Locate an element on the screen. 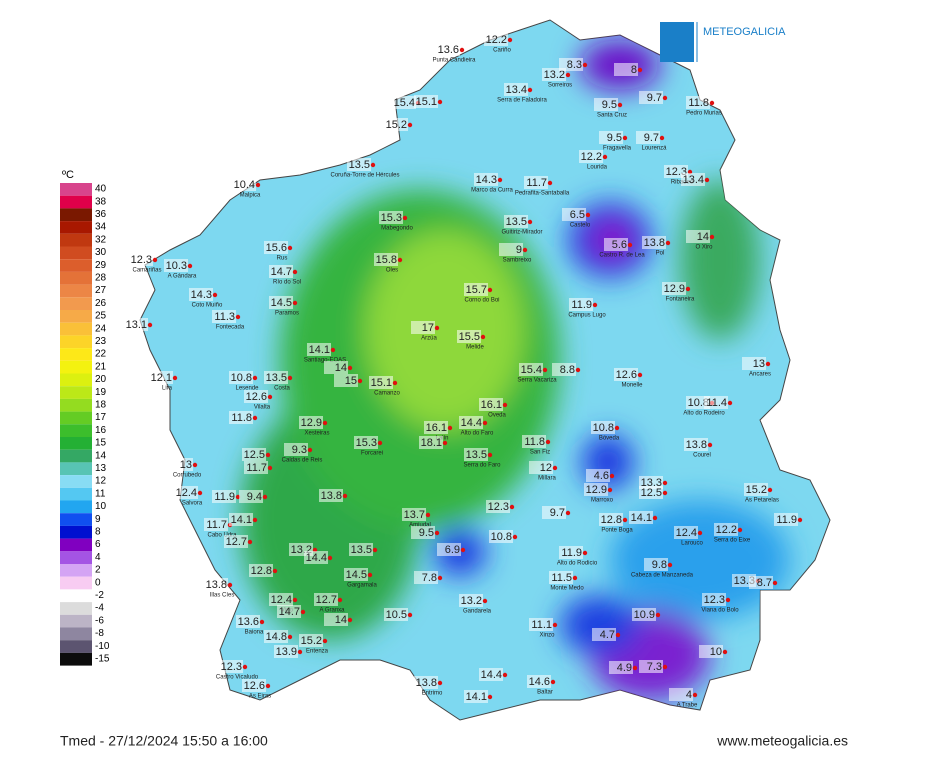 The width and height of the screenshot is (937, 757). station-value: 17 is located at coordinates (428, 328).